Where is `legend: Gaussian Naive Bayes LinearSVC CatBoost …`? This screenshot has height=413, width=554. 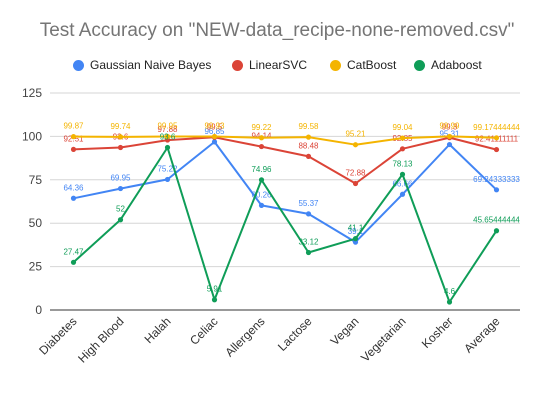
legend: Gaussian Naive Bayes LinearSVC CatBoost … is located at coordinates (277, 67).